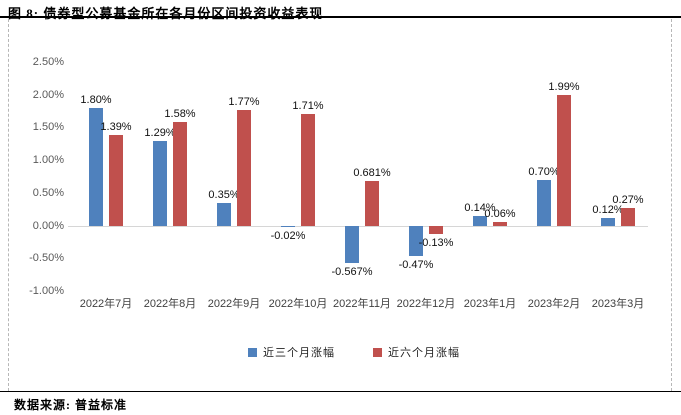 The width and height of the screenshot is (681, 415). What do you see at coordinates (106, 304) in the screenshot?
I see `x-axis-category-label: 2022年7月` at bounding box center [106, 304].